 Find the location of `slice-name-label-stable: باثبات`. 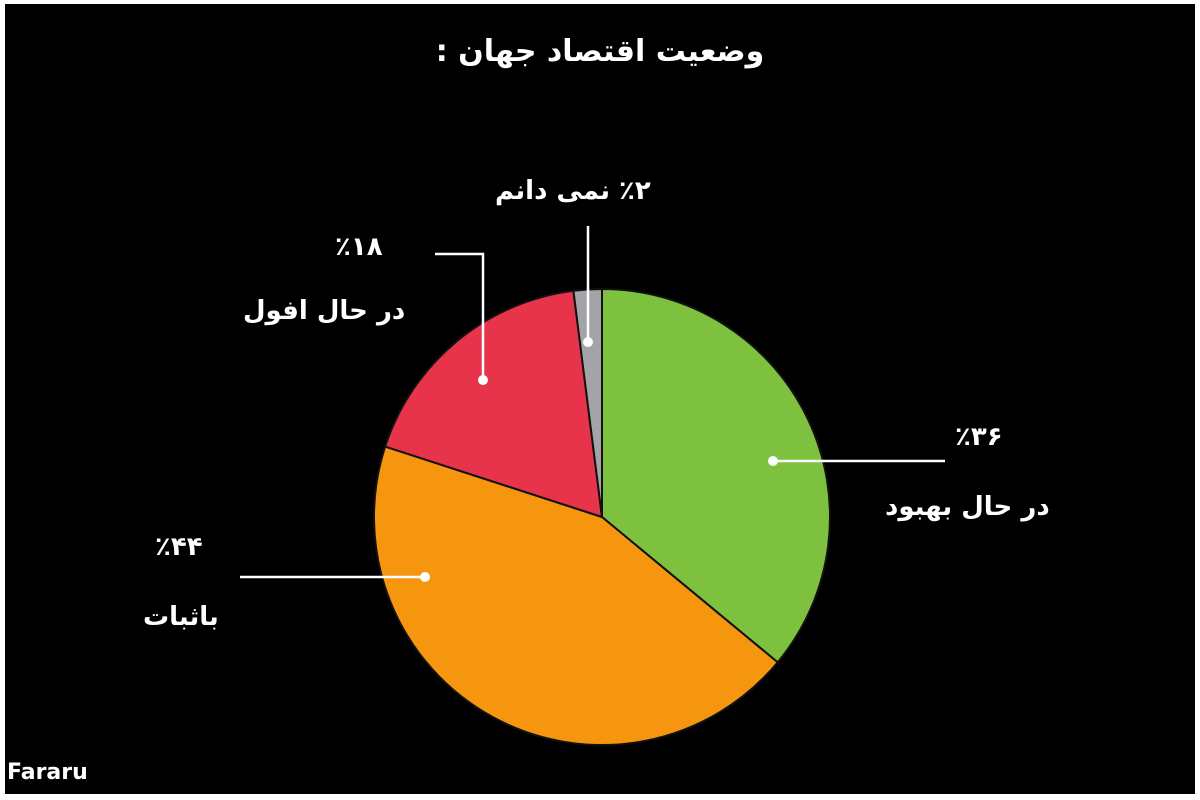

slice-name-label-stable: باثبات is located at coordinates (181, 617).